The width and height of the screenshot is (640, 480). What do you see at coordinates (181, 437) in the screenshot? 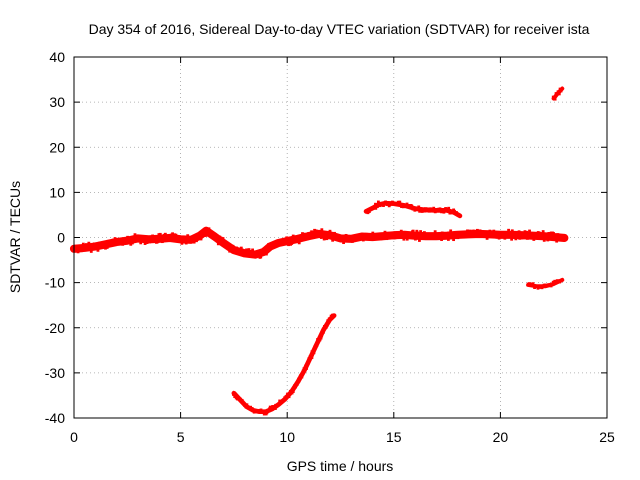
I see `x-tick-label: 5` at bounding box center [181, 437].